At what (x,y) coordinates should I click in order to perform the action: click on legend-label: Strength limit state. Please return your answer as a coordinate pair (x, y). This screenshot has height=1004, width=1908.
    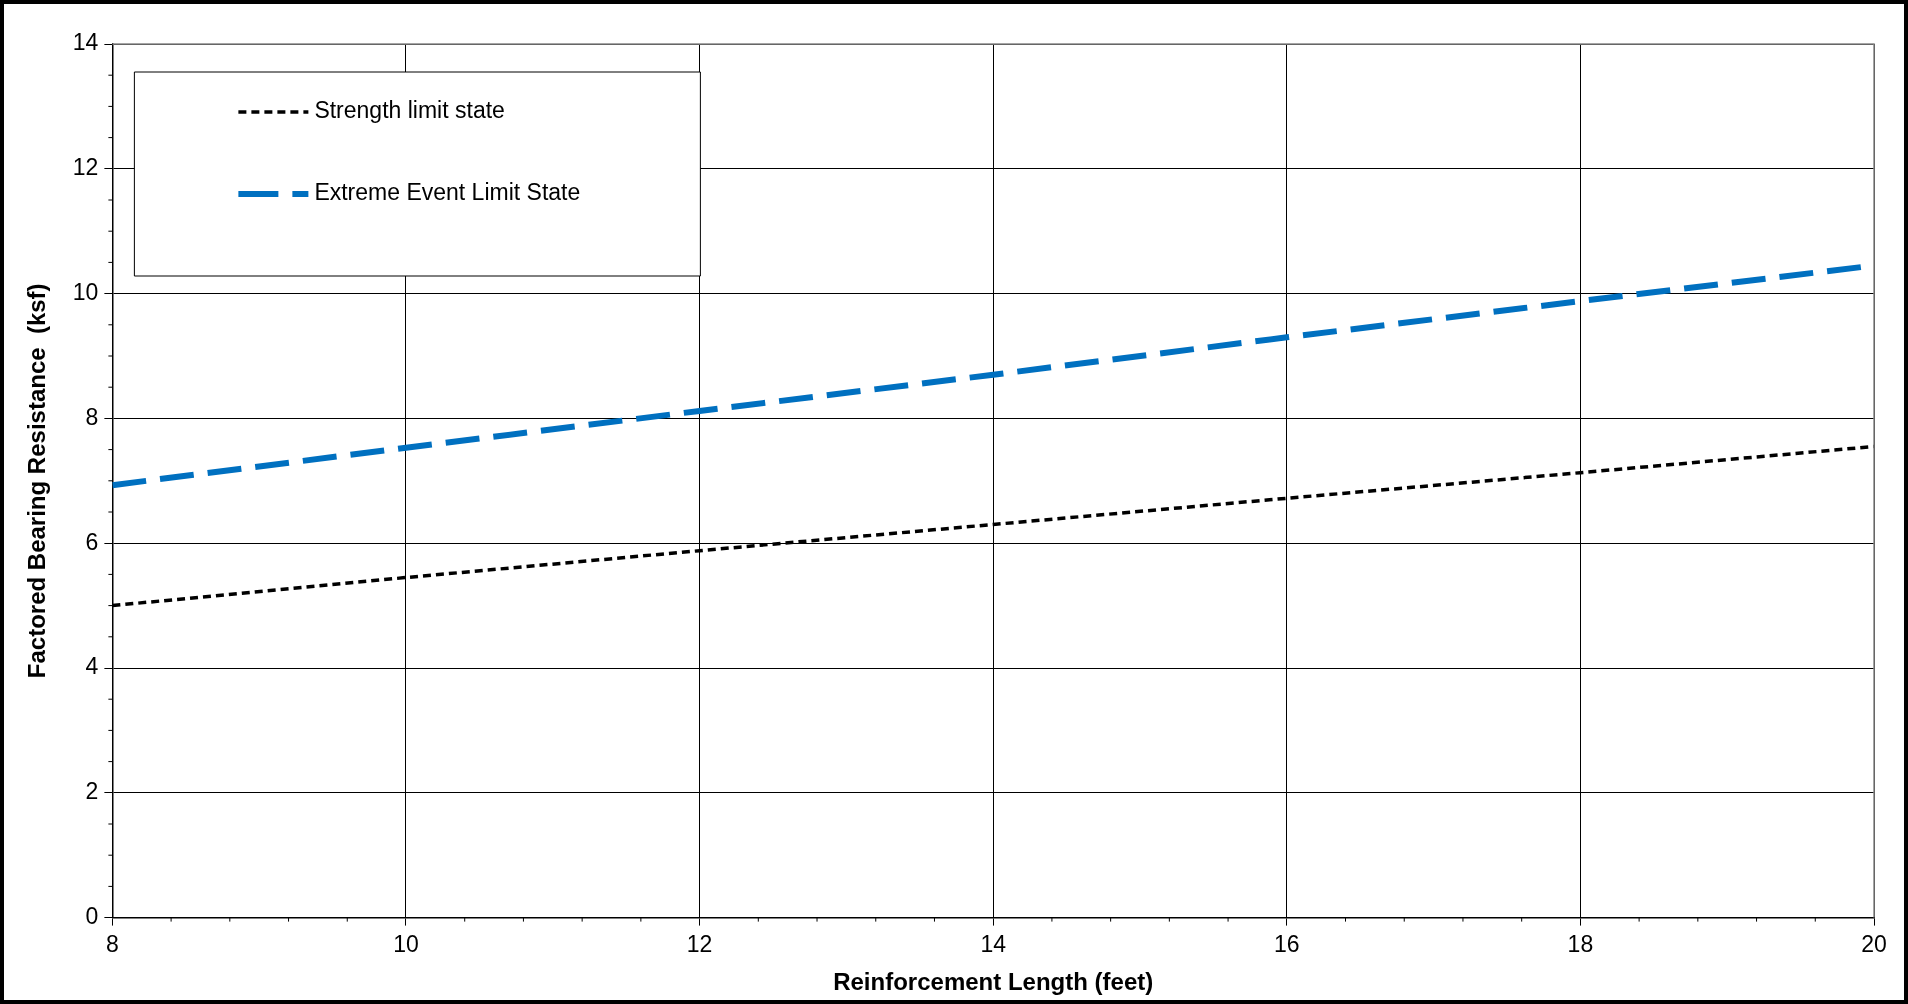
    Looking at the image, I should click on (409, 110).